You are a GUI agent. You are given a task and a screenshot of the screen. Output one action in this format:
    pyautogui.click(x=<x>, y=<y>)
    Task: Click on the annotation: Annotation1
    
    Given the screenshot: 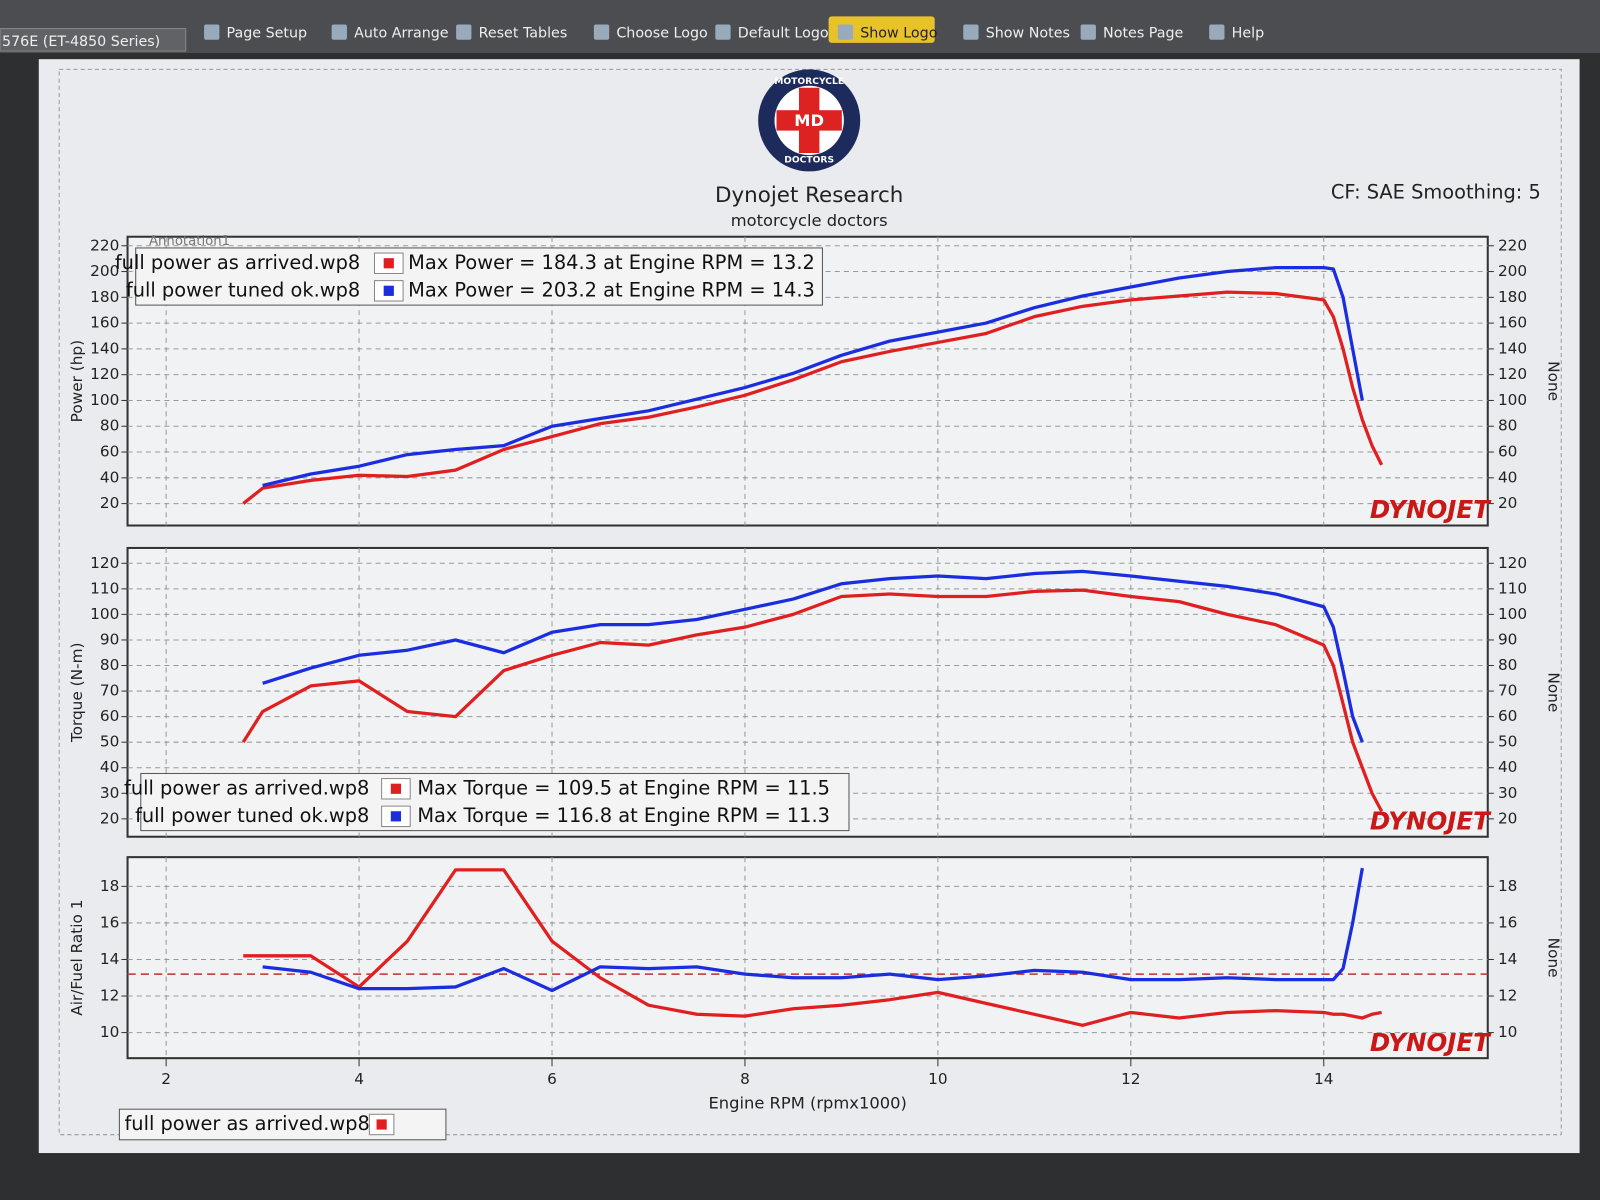 What is the action you would take?
    pyautogui.click(x=189, y=241)
    